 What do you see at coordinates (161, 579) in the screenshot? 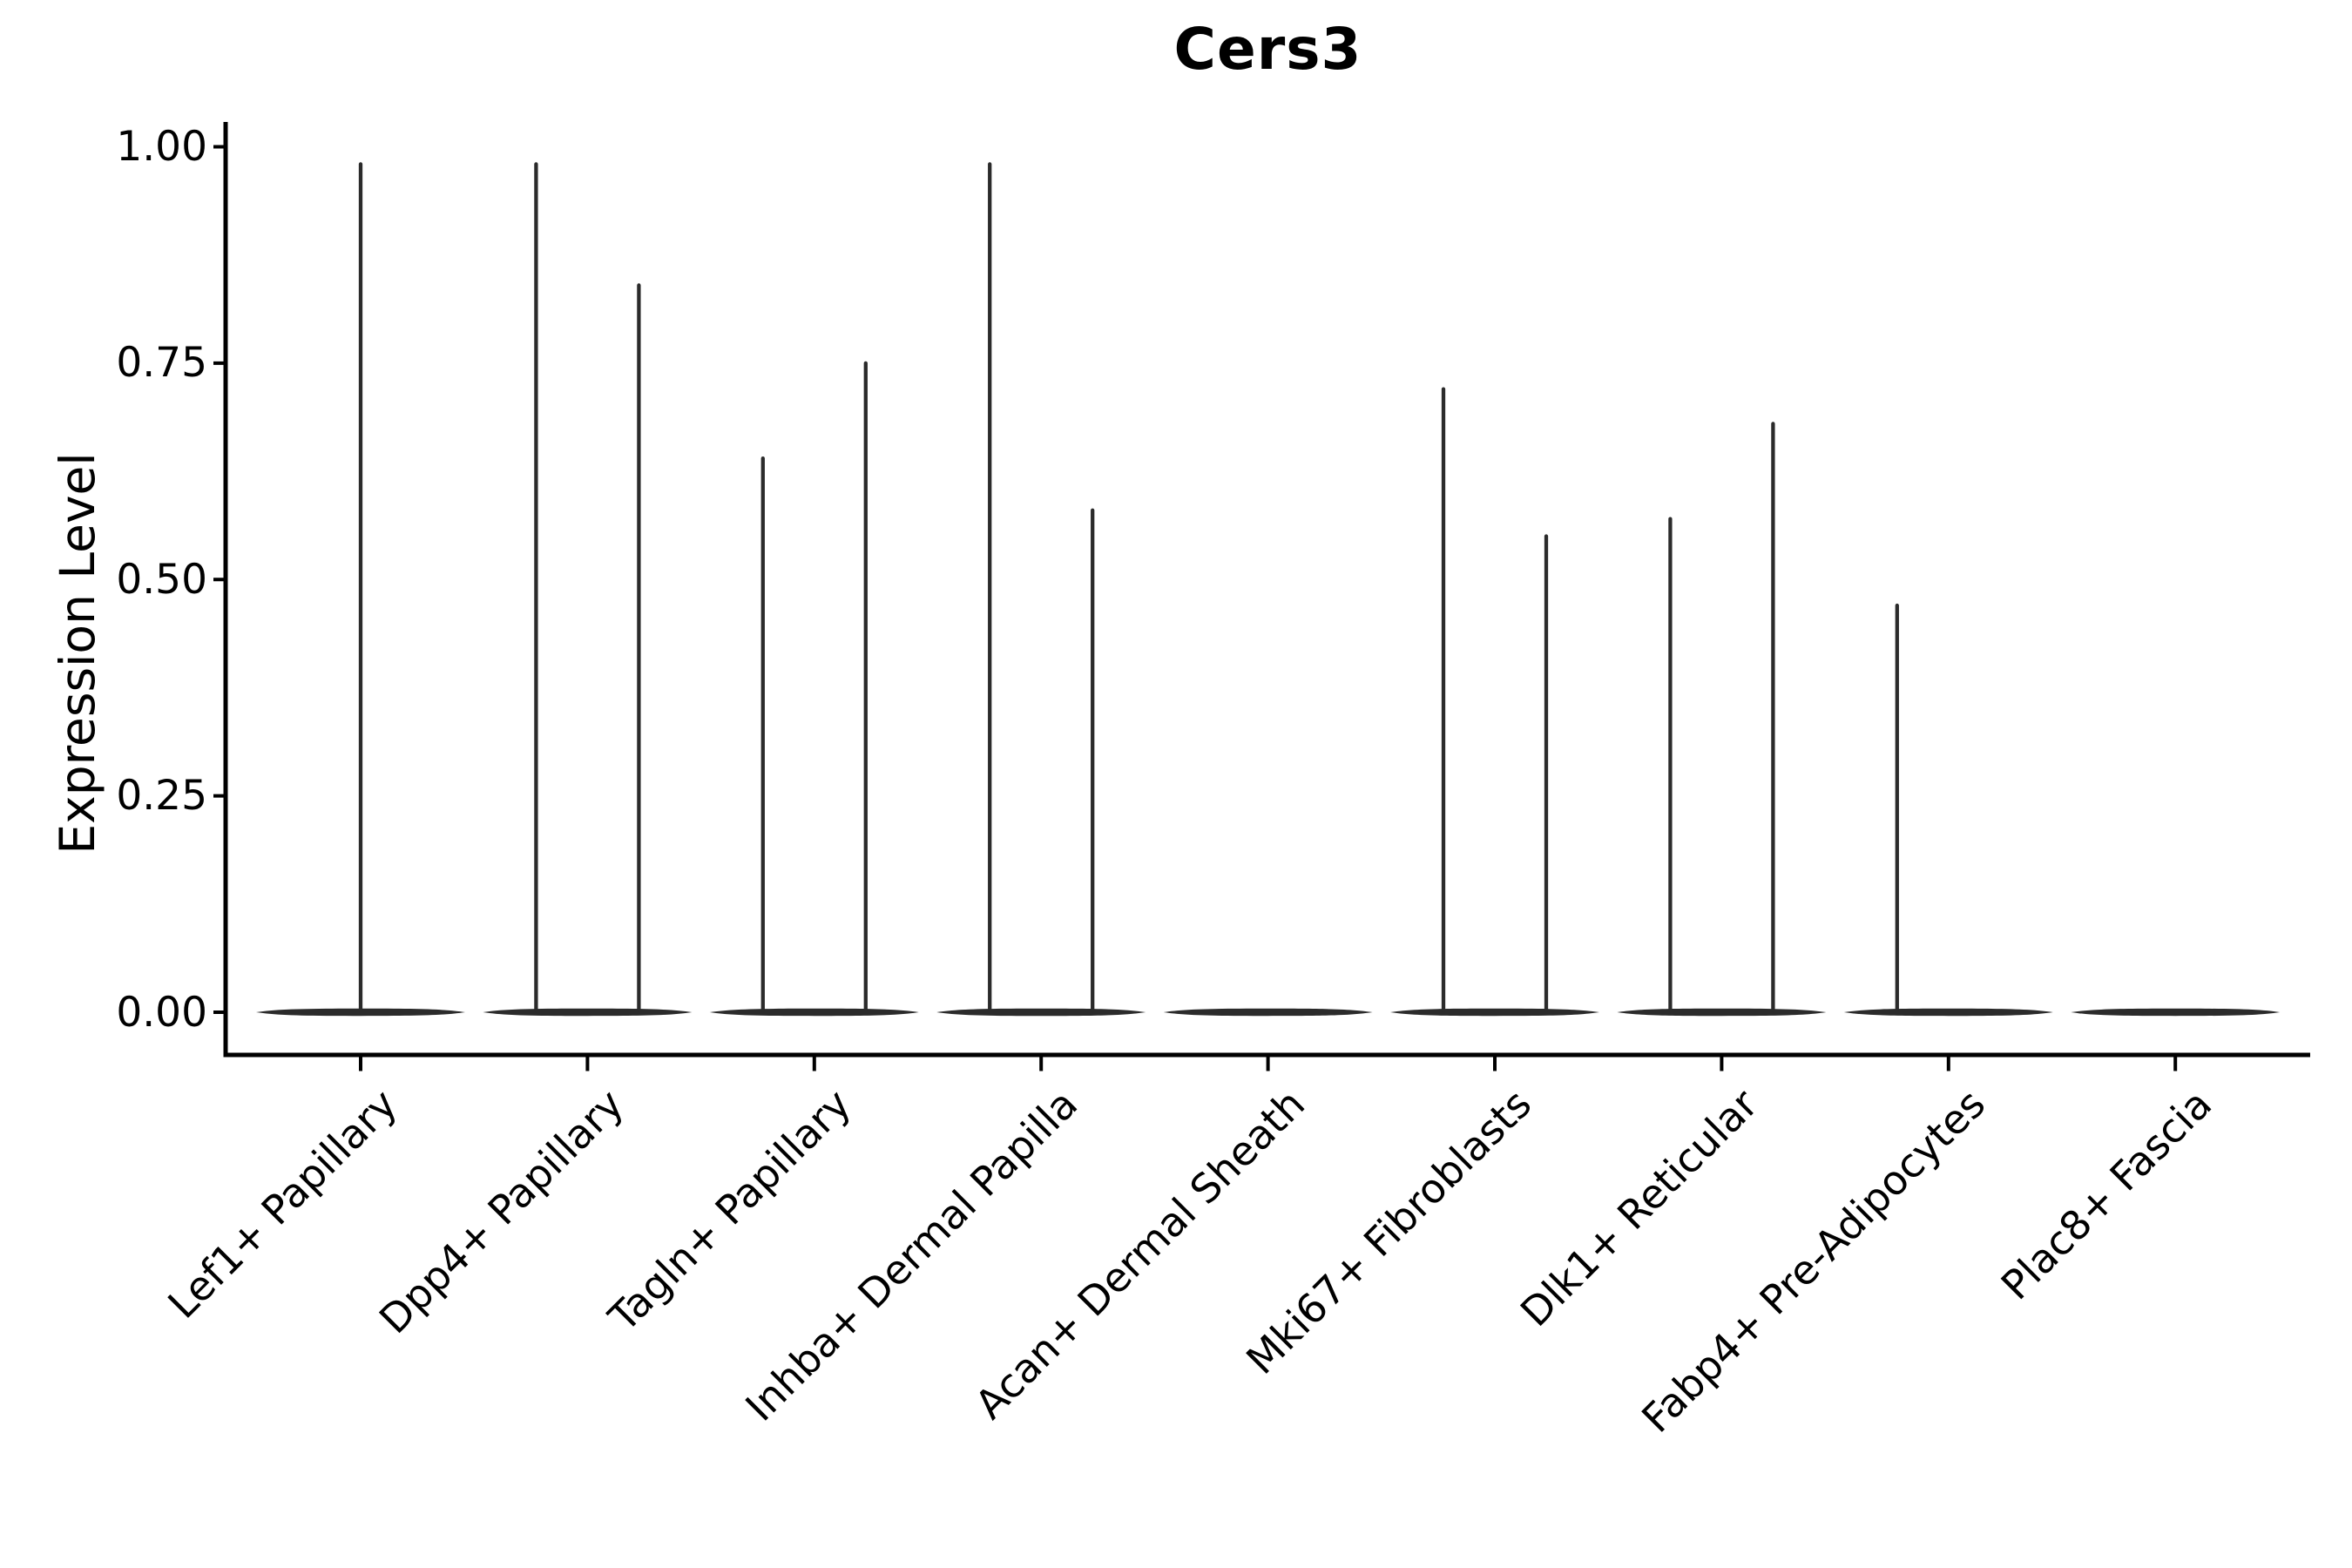
I see `y-tick-label: 0.50` at bounding box center [161, 579].